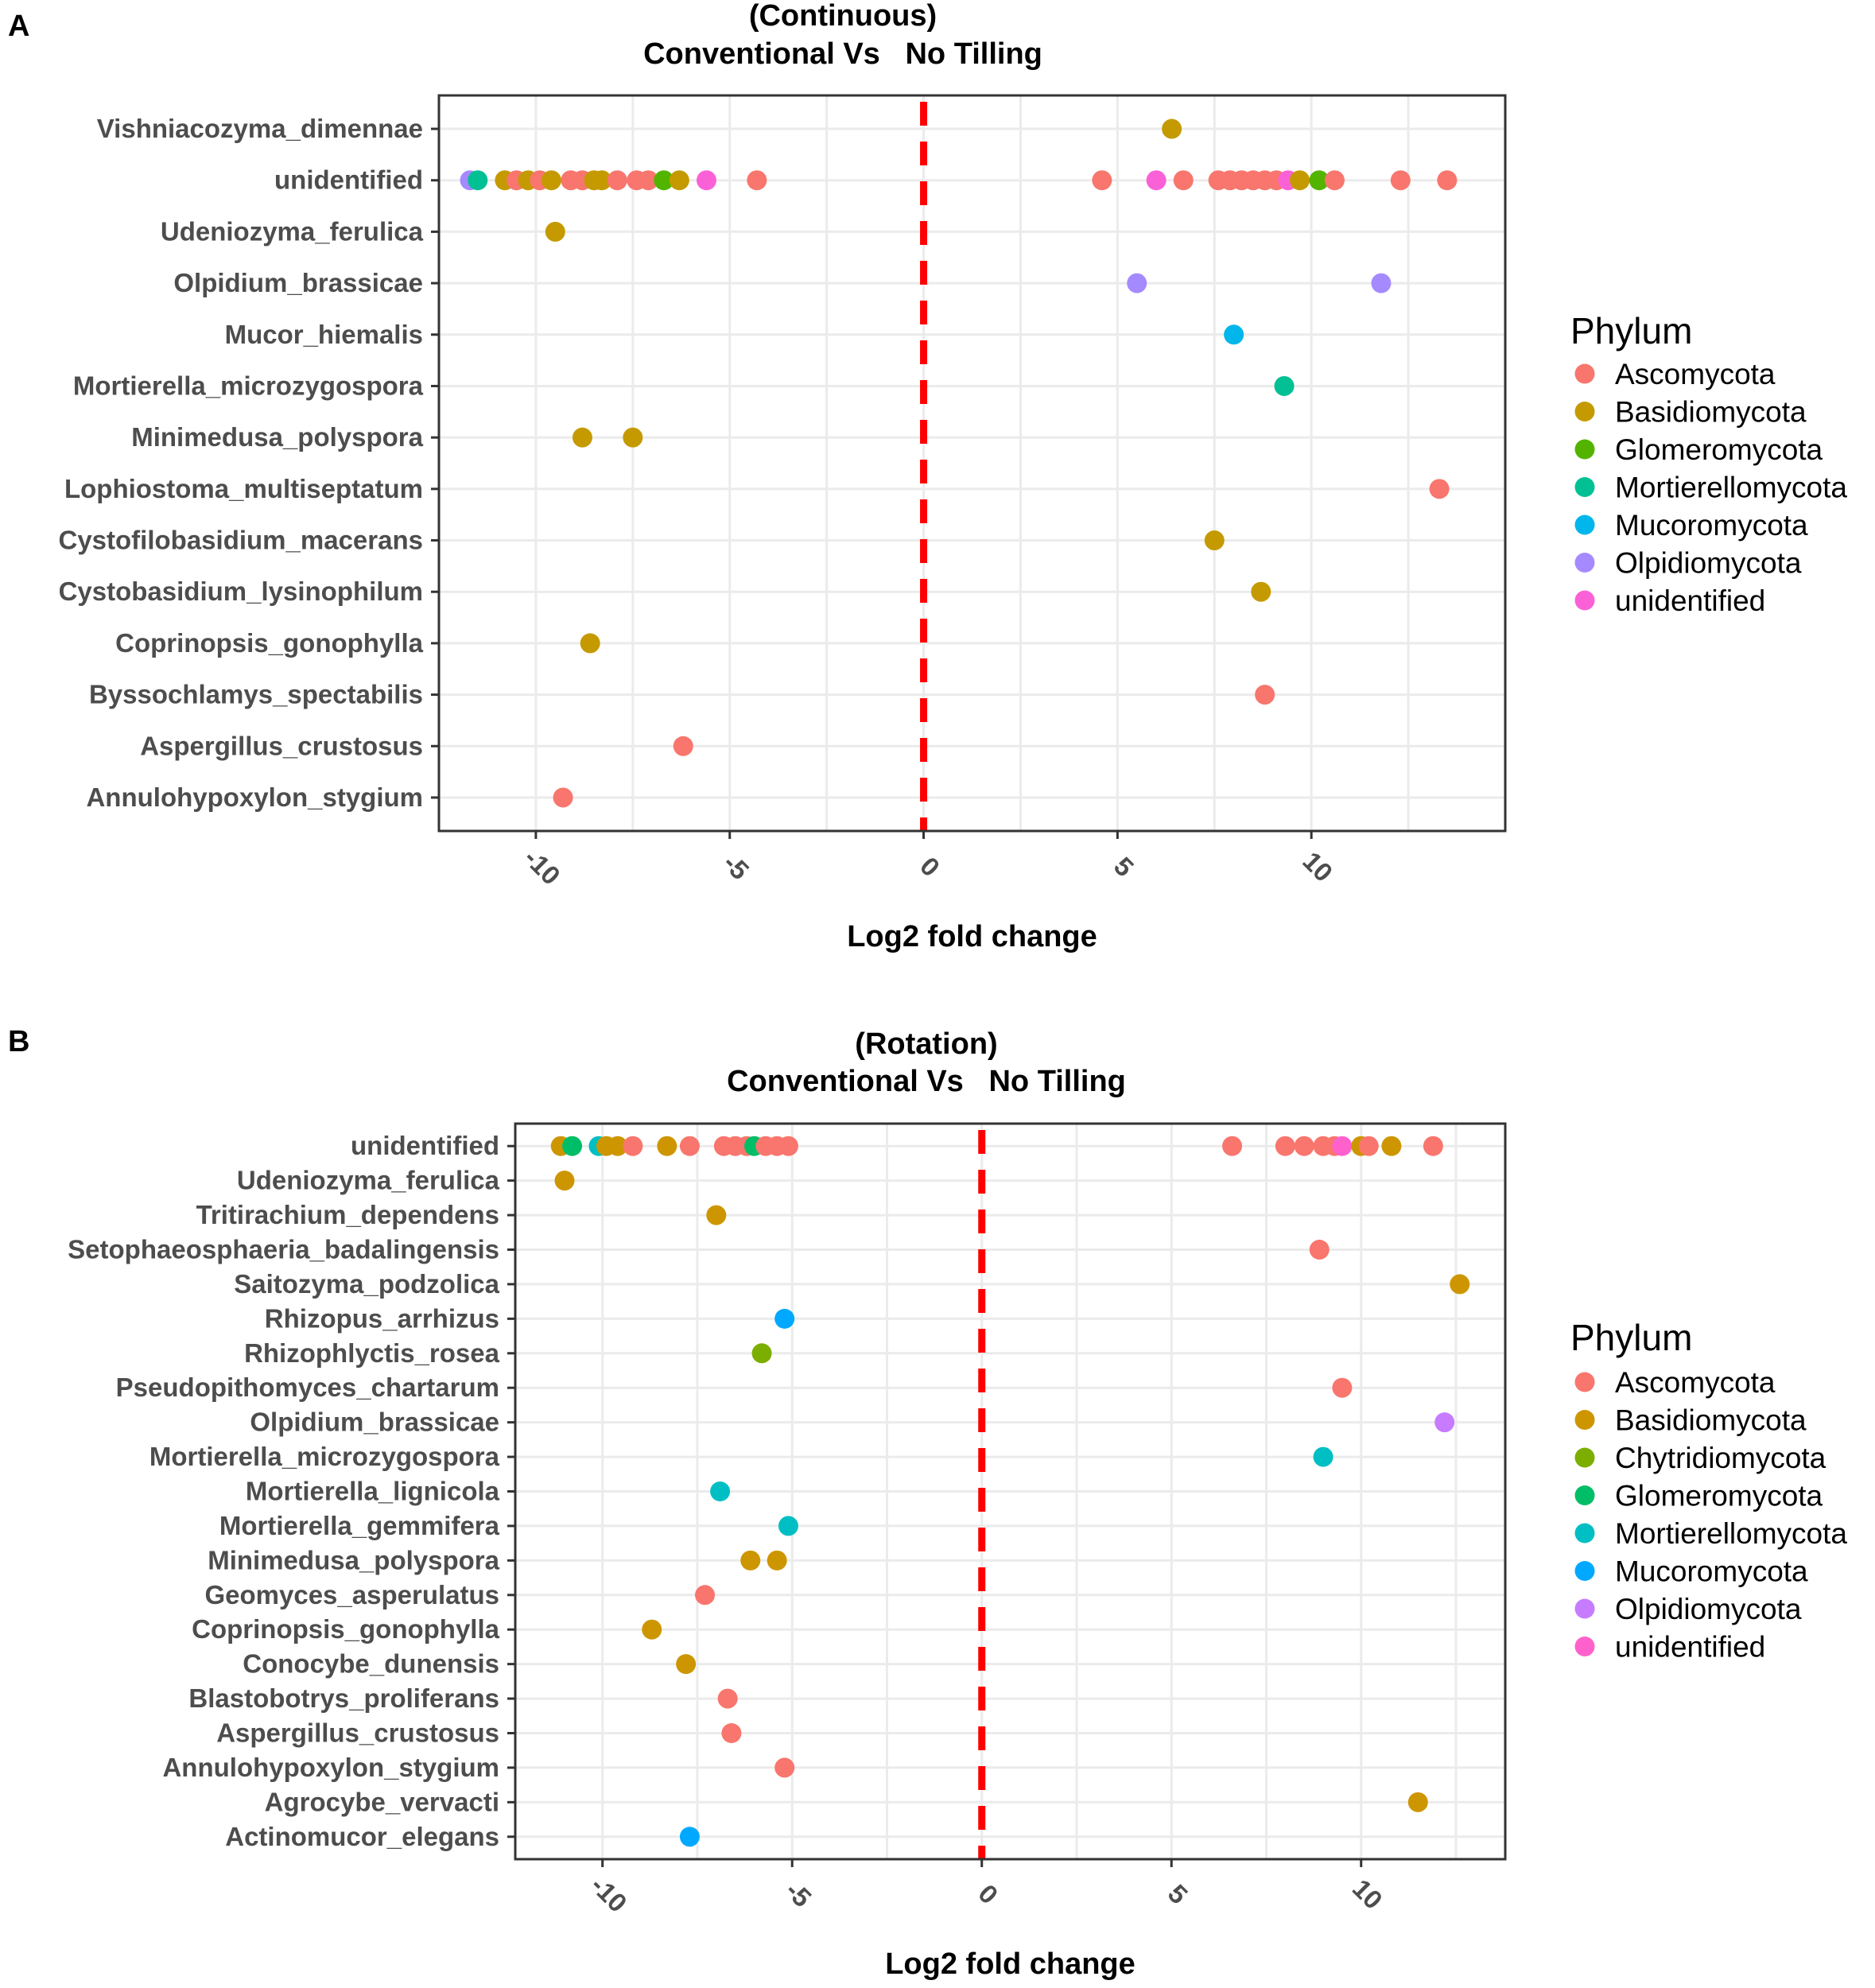  Describe the element at coordinates (359, 1525) in the screenshot. I see `y-tick-label: Mortierella_gemmifera` at that location.